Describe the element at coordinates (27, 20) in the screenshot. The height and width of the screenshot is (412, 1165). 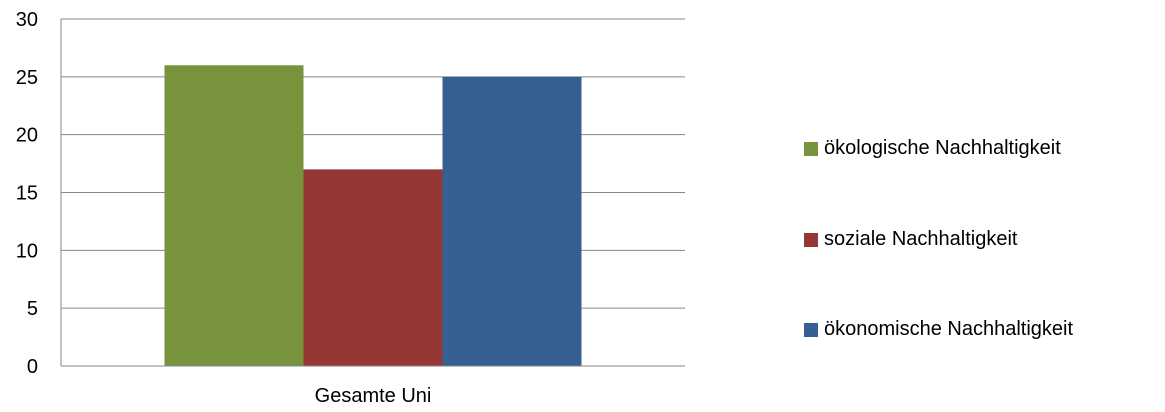
I see `y-tick-label: 30` at that location.